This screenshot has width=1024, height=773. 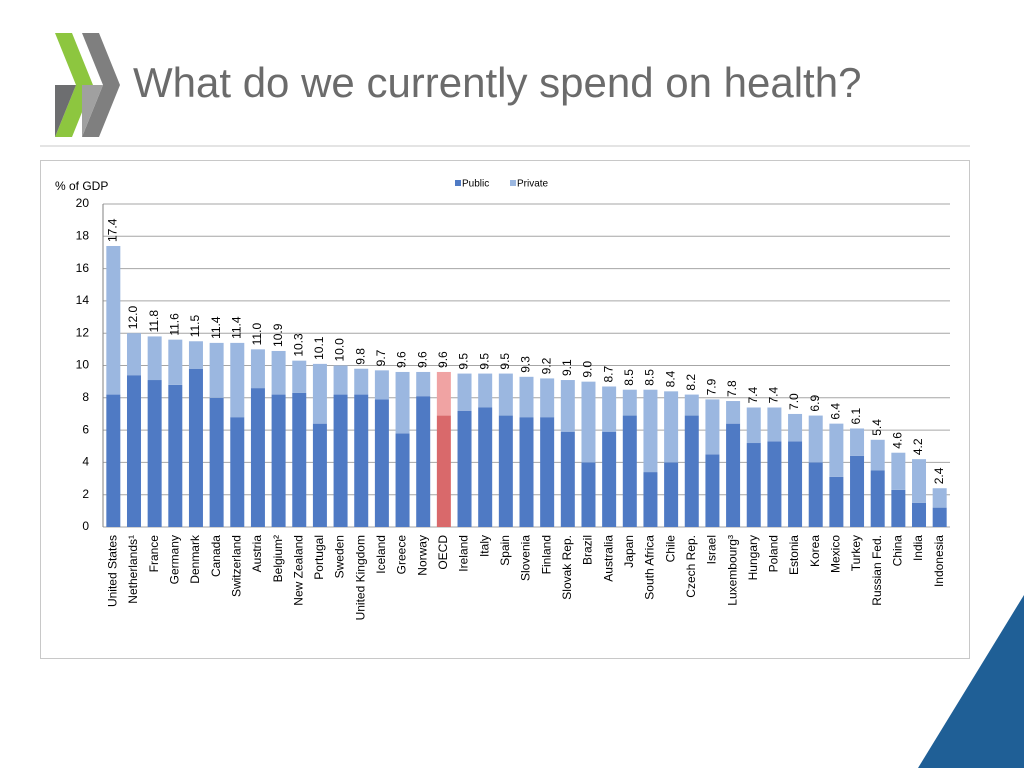 What do you see at coordinates (815, 551) in the screenshot?
I see `x-tick-label: Korea` at bounding box center [815, 551].